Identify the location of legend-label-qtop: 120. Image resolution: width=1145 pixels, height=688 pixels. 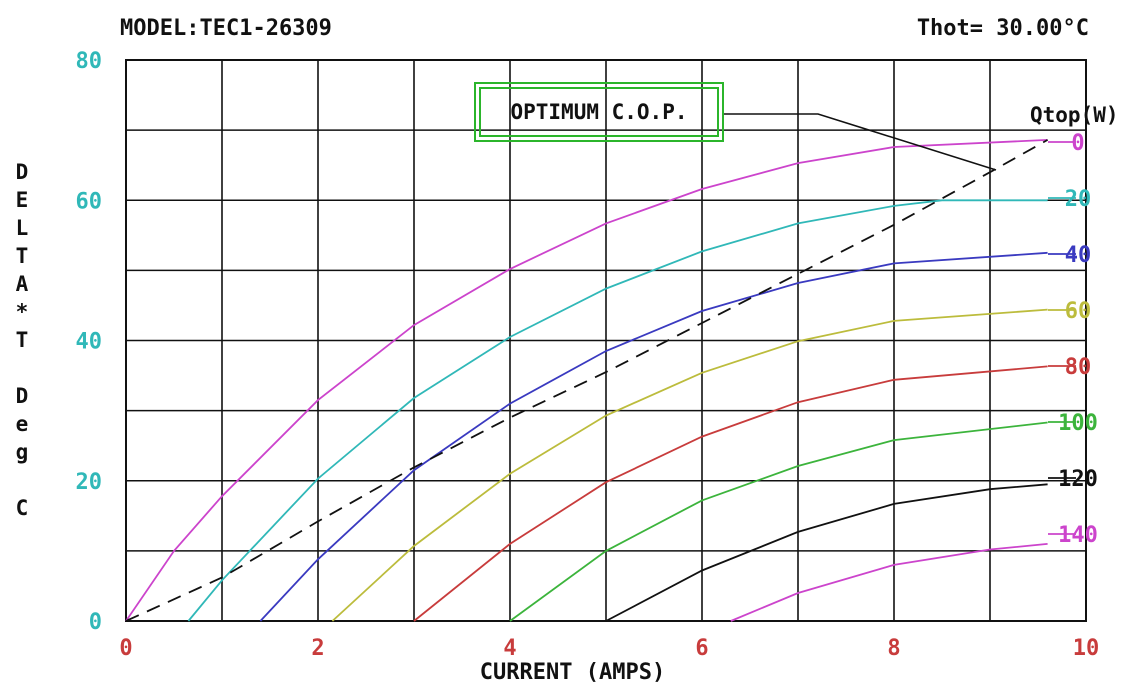
(1078, 479).